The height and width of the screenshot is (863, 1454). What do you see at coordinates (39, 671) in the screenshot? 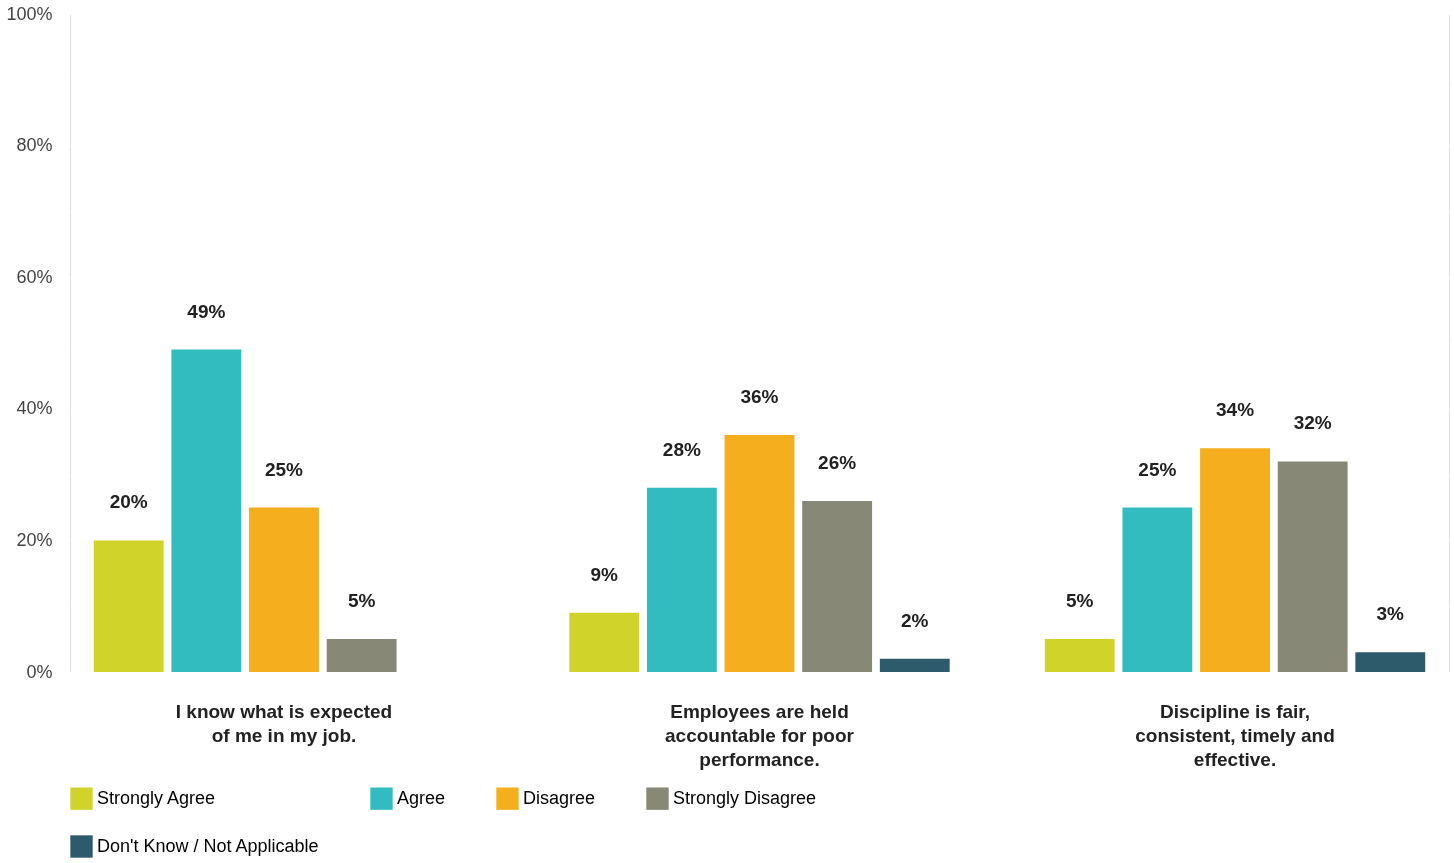
I see `y-tick-label: 0%` at bounding box center [39, 671].